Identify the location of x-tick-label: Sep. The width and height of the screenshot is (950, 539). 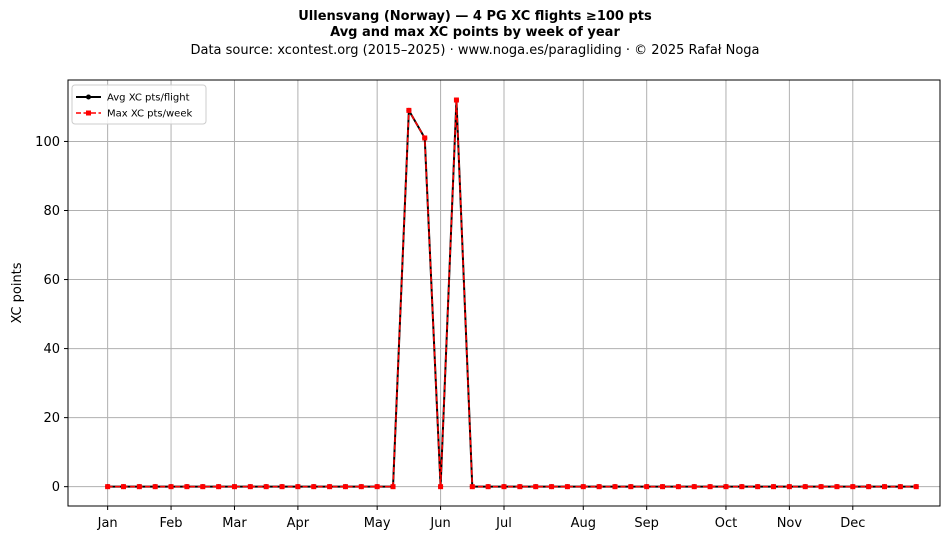
(646, 523).